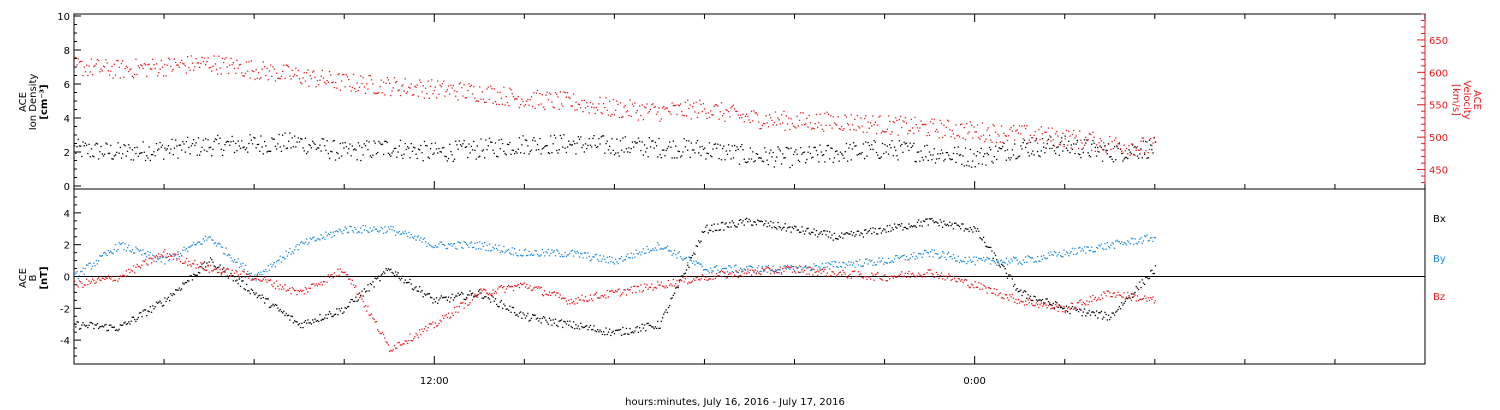  Describe the element at coordinates (67, 246) in the screenshot. I see `bottom-left-tick-label: 2` at that location.